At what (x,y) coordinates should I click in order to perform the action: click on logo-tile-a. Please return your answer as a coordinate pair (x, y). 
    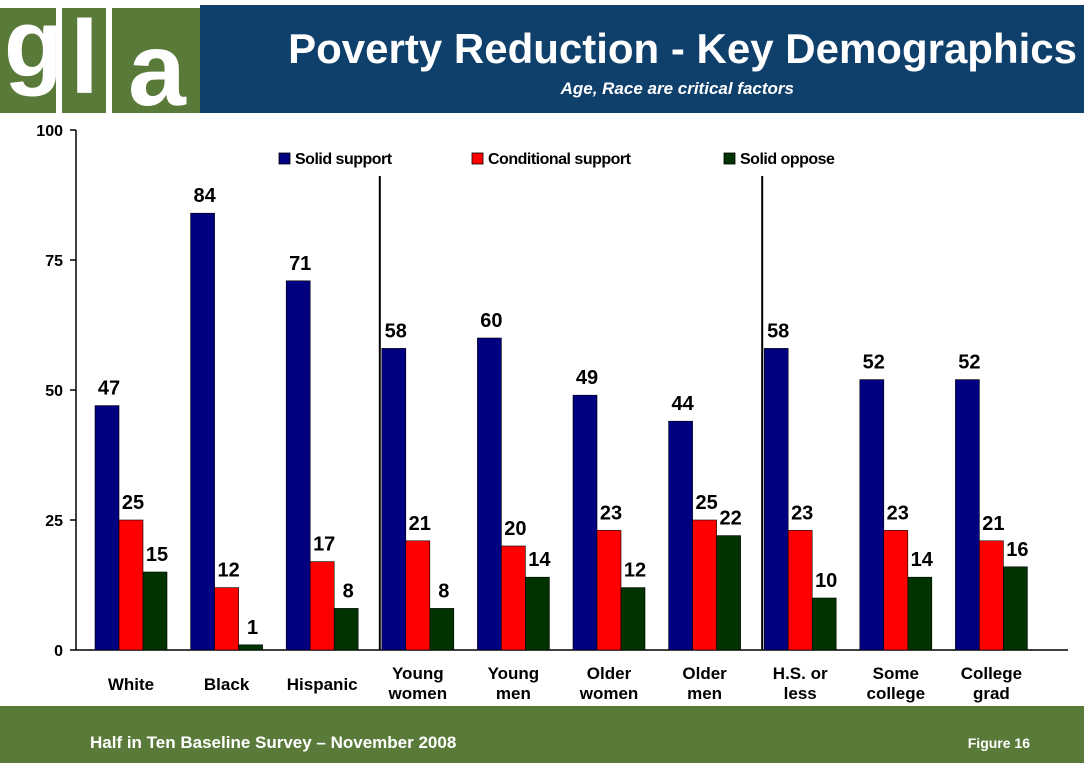
    Looking at the image, I should click on (156, 60).